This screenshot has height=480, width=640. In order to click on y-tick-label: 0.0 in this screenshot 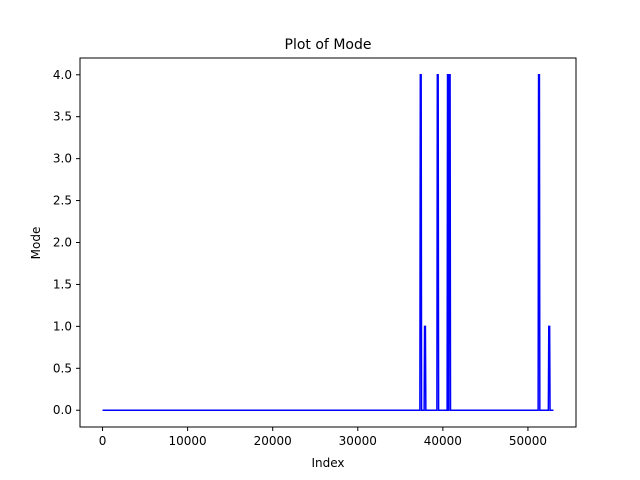, I will do `click(62, 410)`.